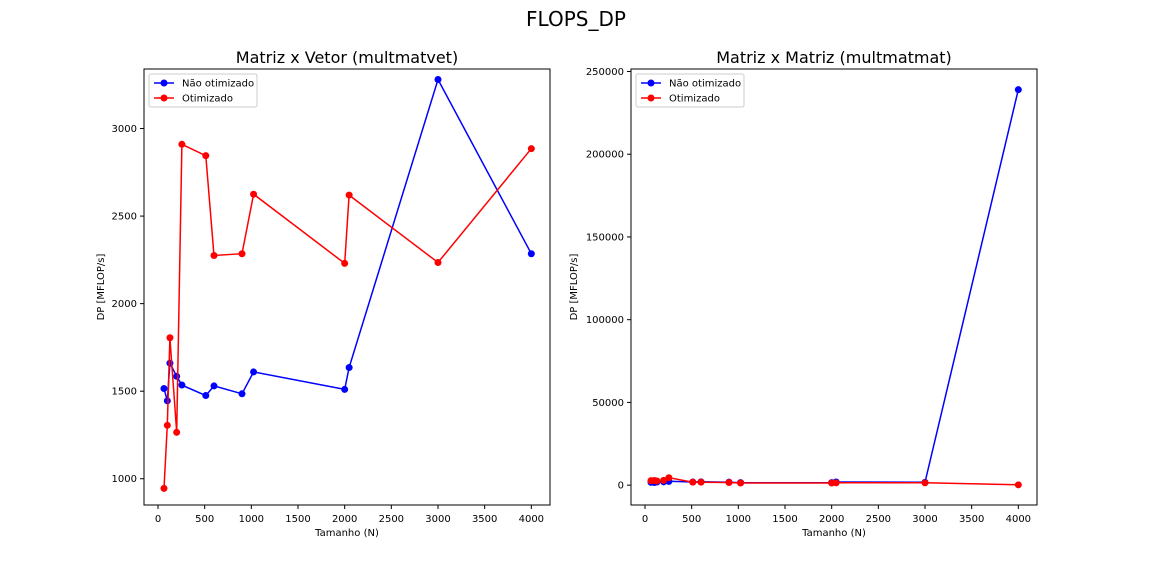 This screenshot has width=1152, height=576. What do you see at coordinates (124, 129) in the screenshot?
I see `y-tick-label: 3000` at bounding box center [124, 129].